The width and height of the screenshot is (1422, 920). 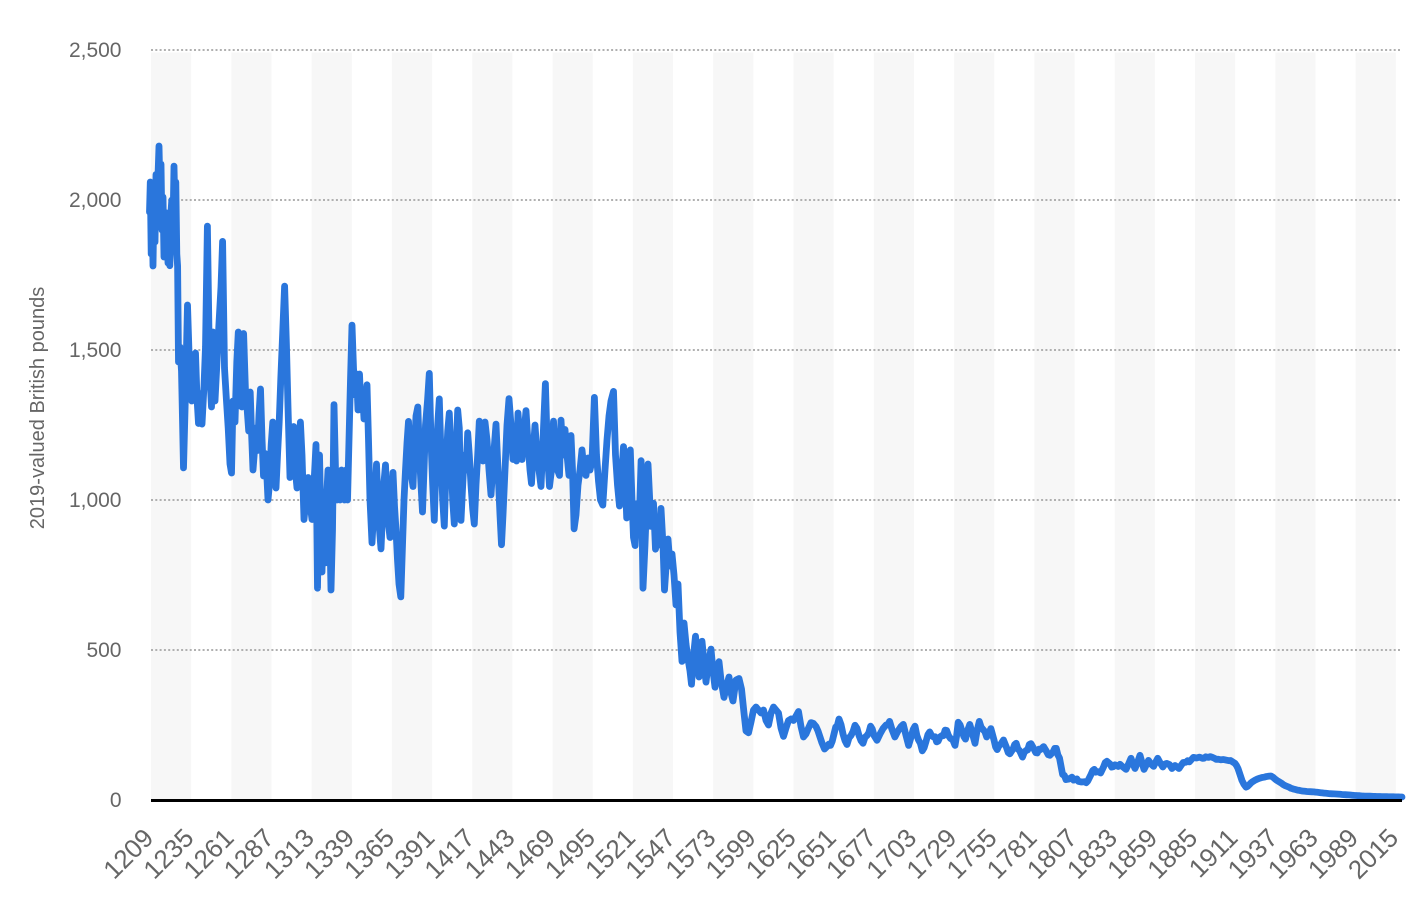 What do you see at coordinates (38, 408) in the screenshot?
I see `svg-text: 2019-valued British pounds` at bounding box center [38, 408].